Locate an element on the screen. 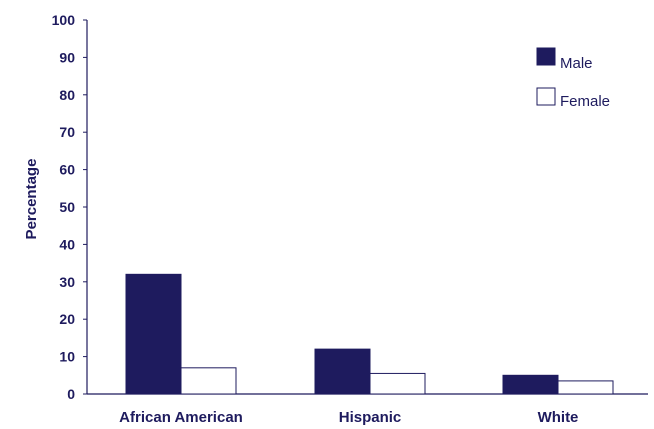 Image resolution: width=654 pixels, height=429 pixels. bar-female-white is located at coordinates (585, 387).